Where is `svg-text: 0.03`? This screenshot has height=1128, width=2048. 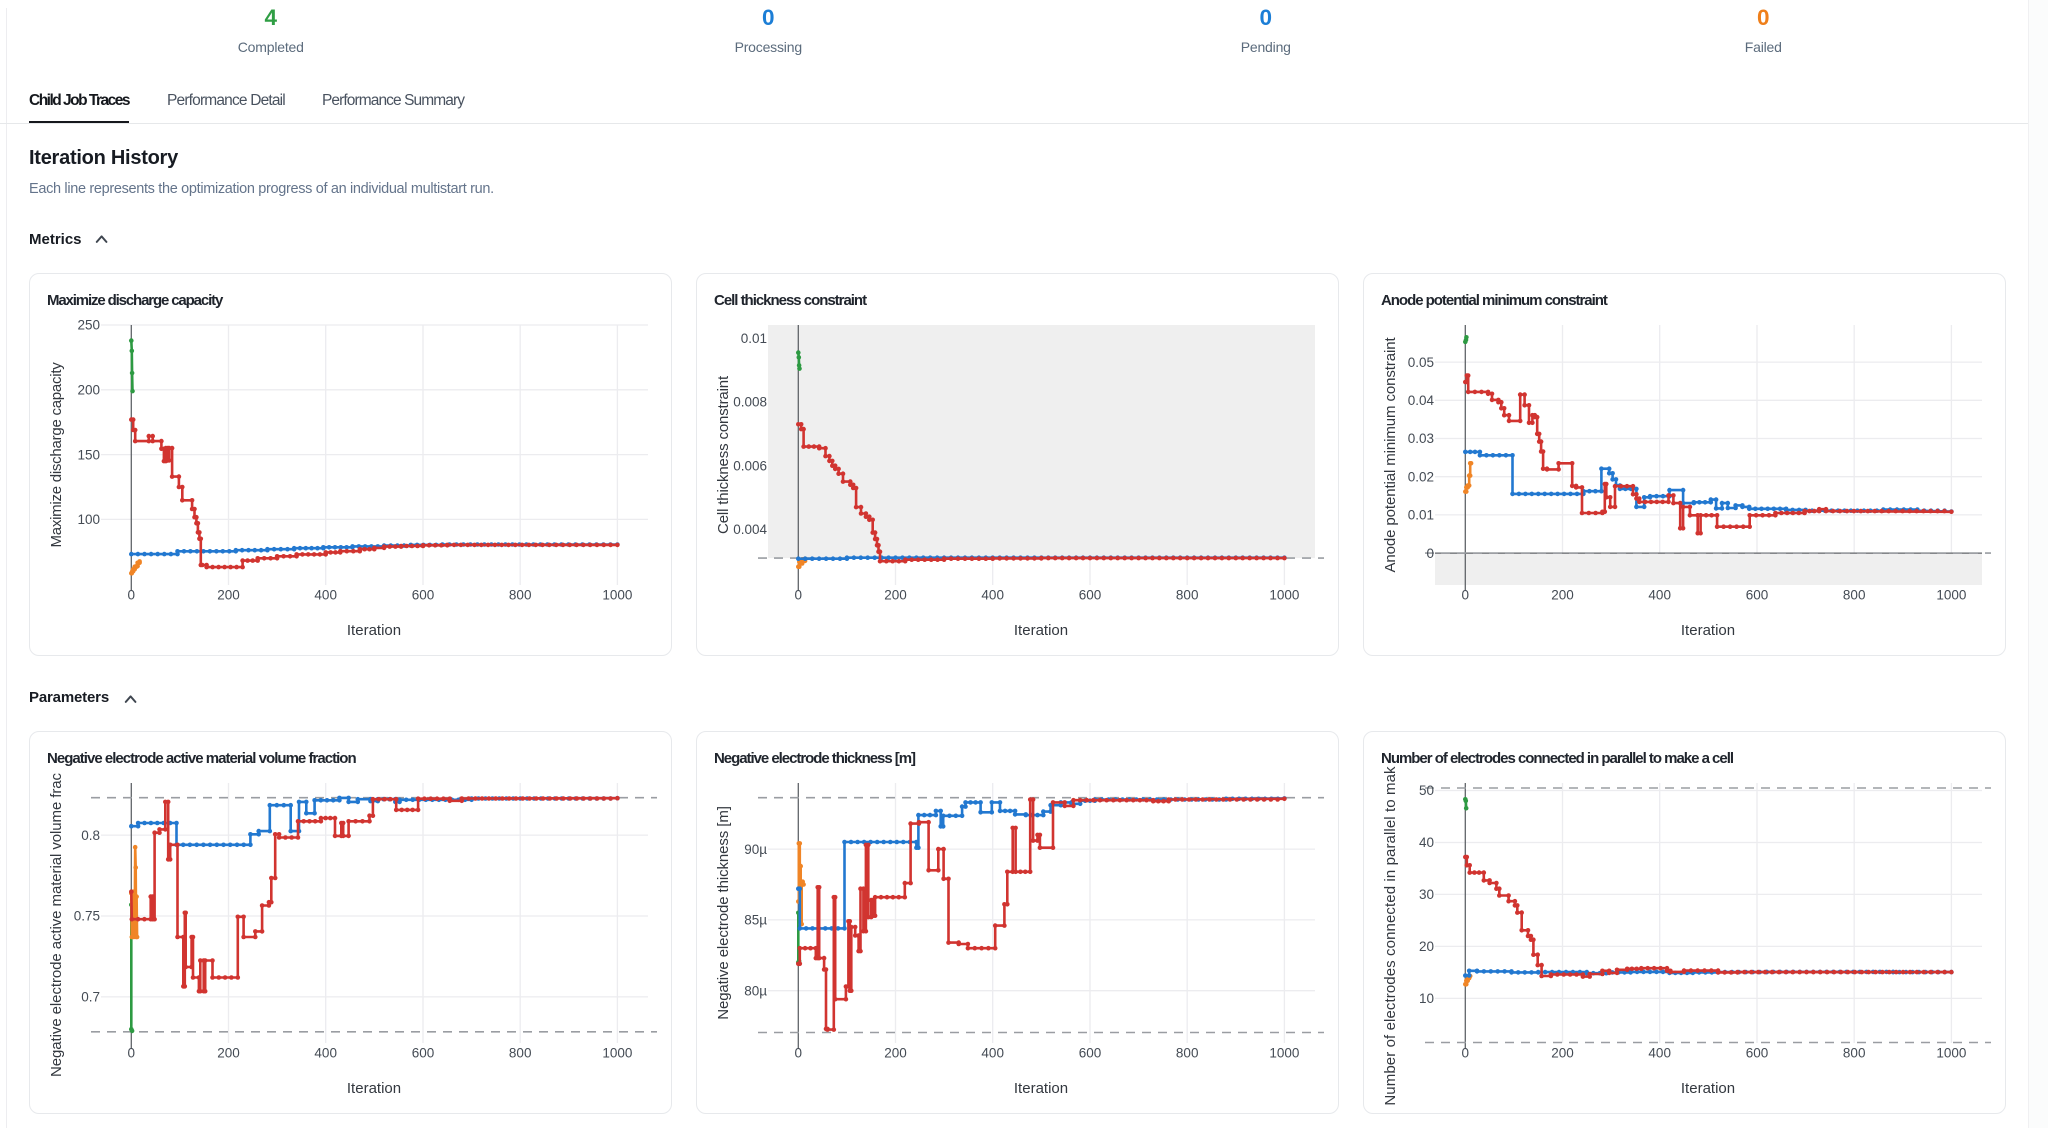 svg-text: 0.03 is located at coordinates (1421, 438).